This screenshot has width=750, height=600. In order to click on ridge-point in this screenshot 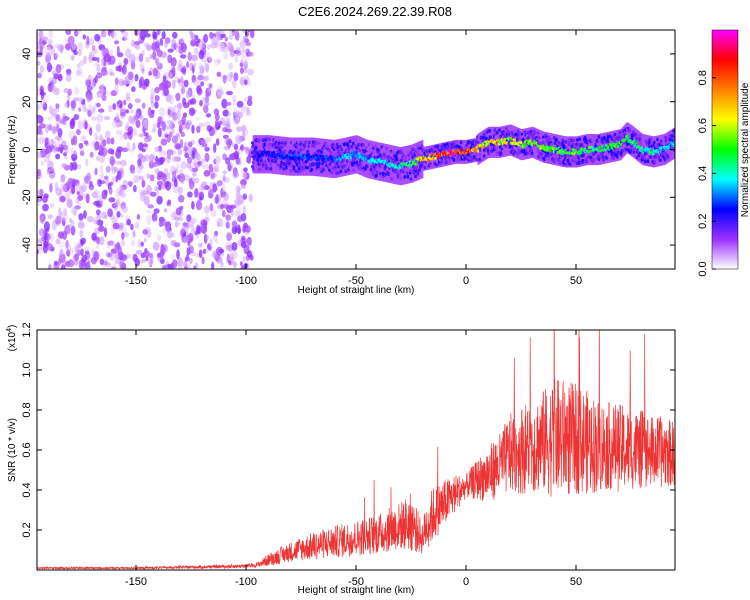, I will do `click(673, 143)`.